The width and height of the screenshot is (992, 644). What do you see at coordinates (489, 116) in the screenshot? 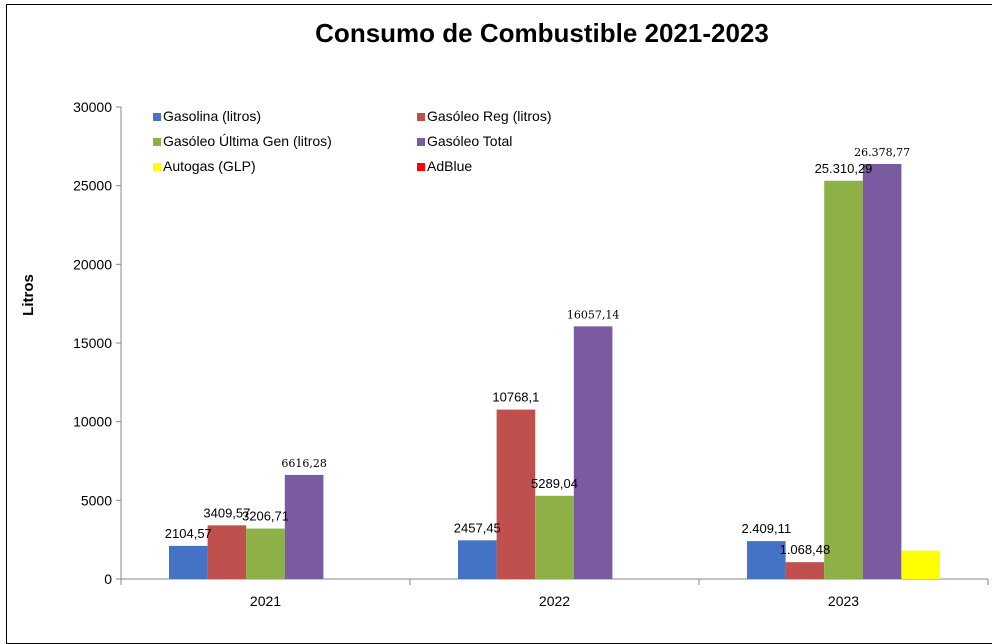
I see `legend-label: Gasóleo Reg (litros)` at bounding box center [489, 116].